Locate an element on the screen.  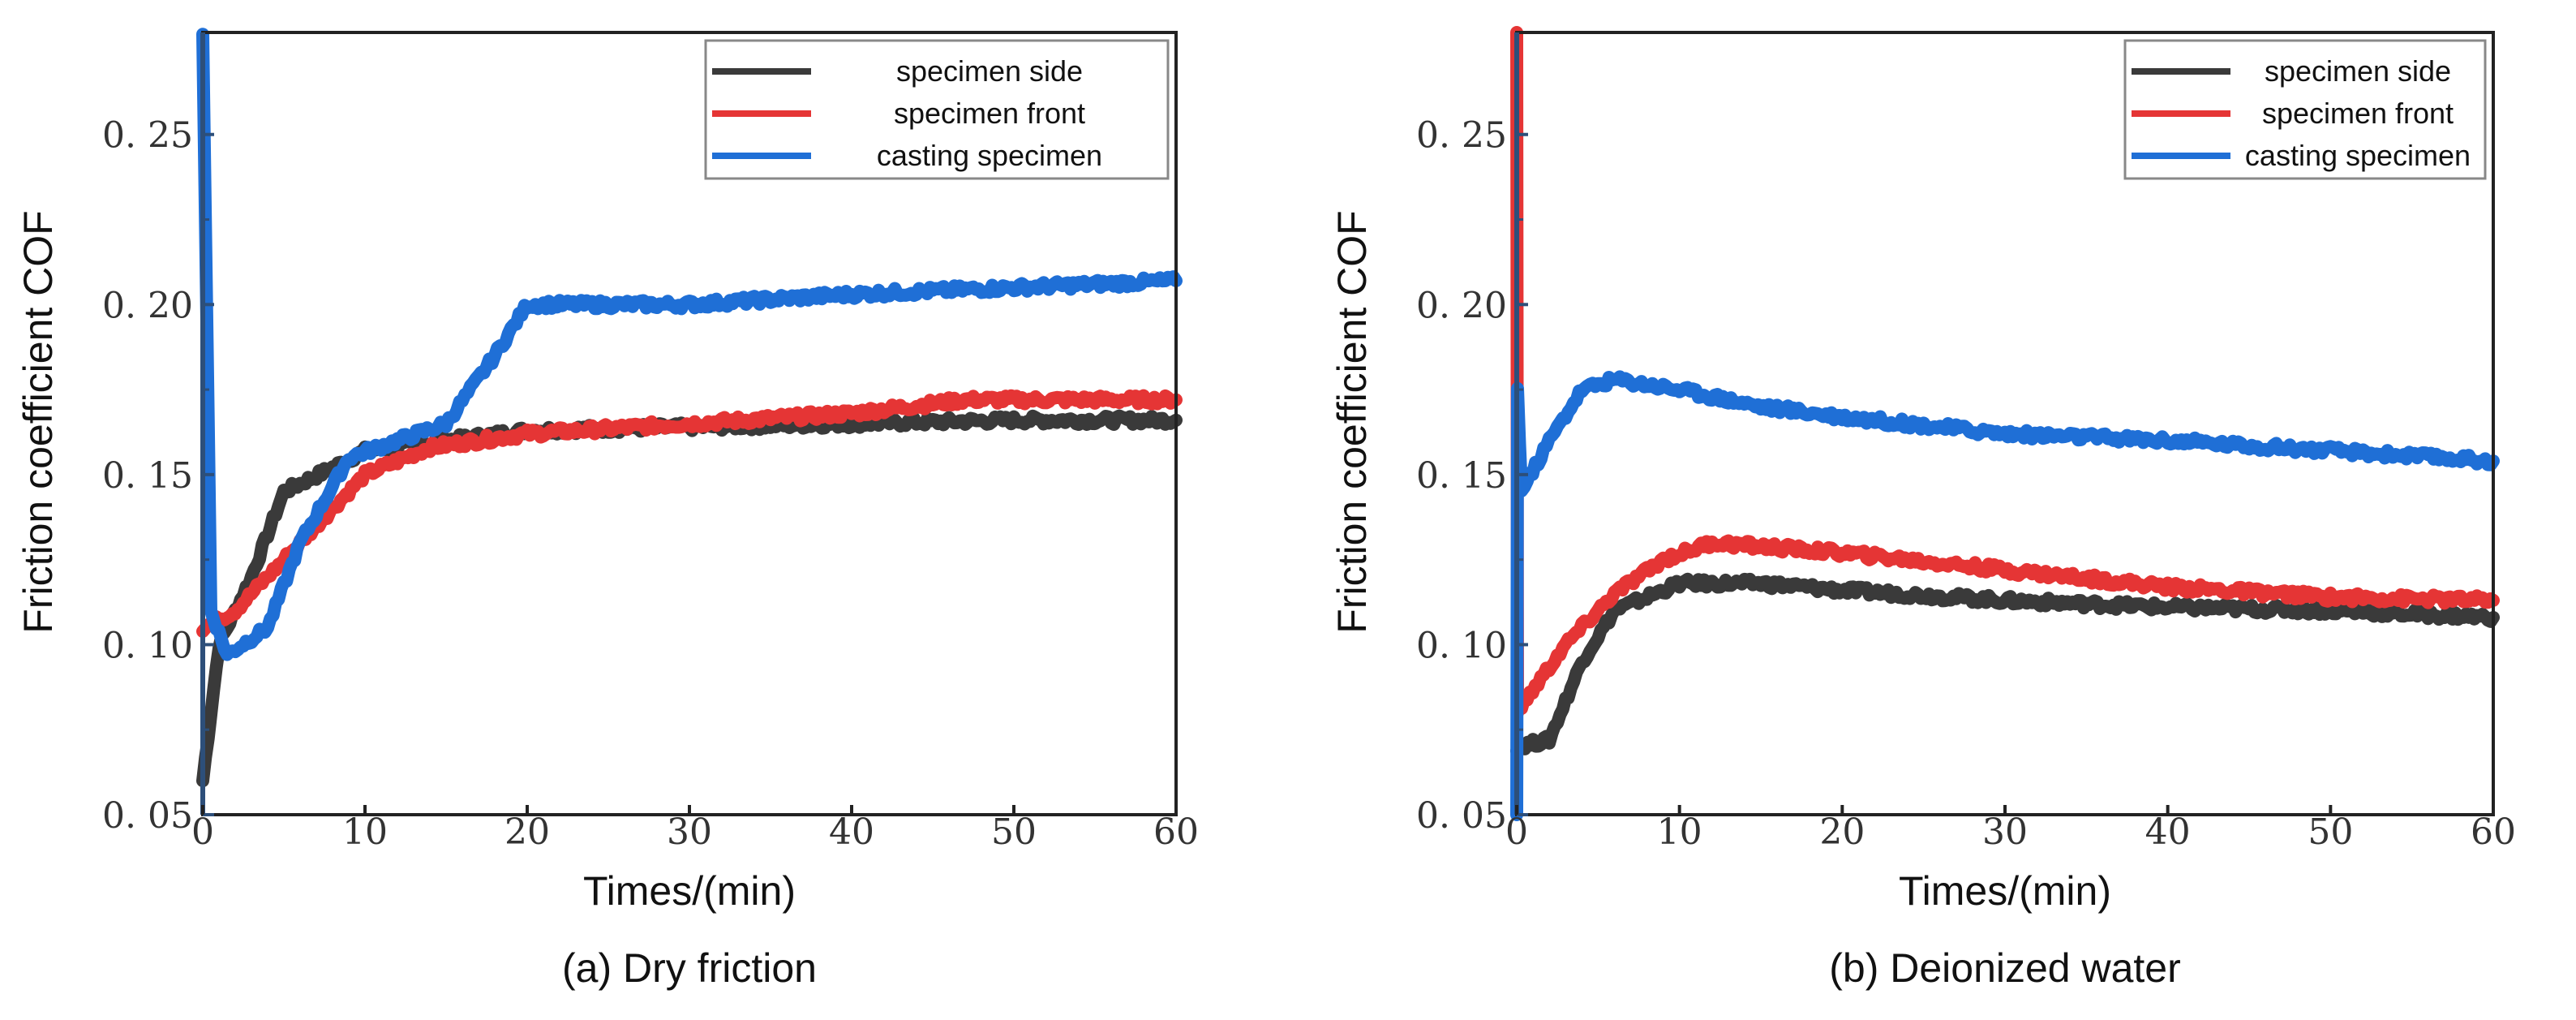
series-line-specimen-front is located at coordinates (689, 514).